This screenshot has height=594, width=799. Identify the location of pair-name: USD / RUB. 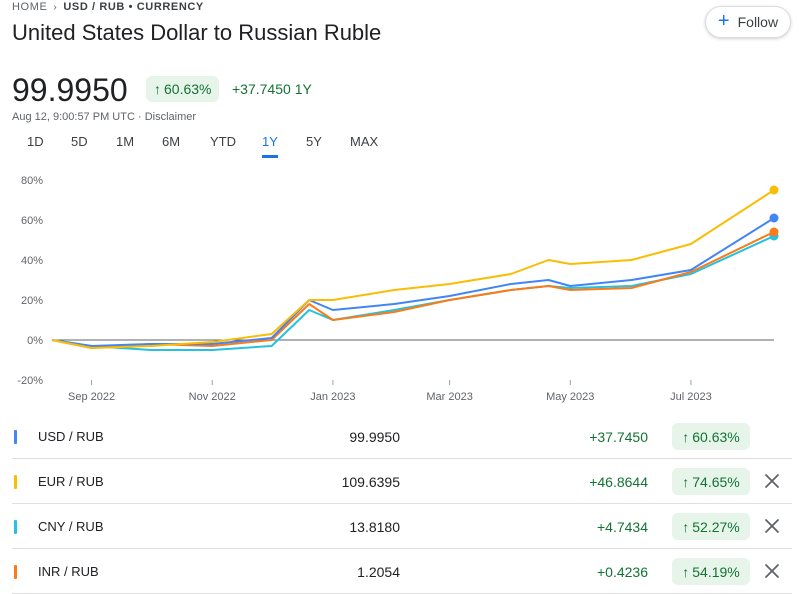
(71, 436).